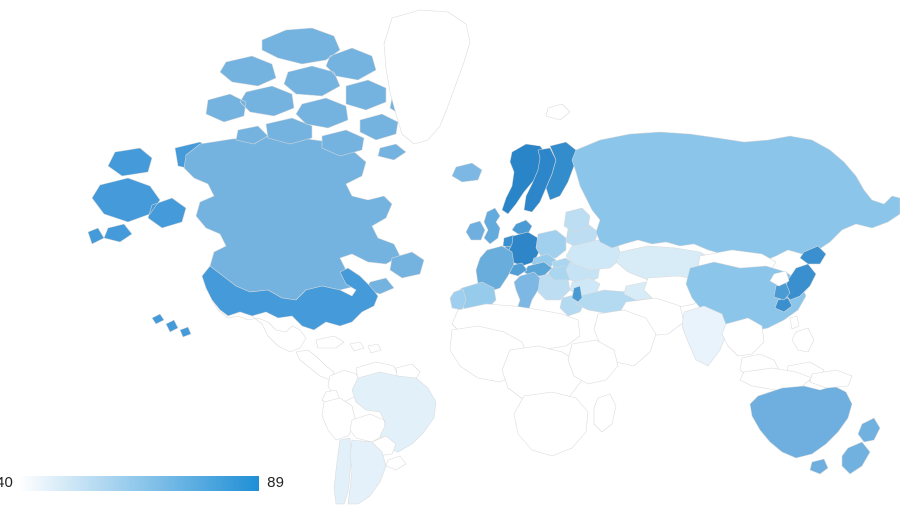 The height and width of the screenshot is (506, 900). I want to click on country-madagascar, so click(605, 413).